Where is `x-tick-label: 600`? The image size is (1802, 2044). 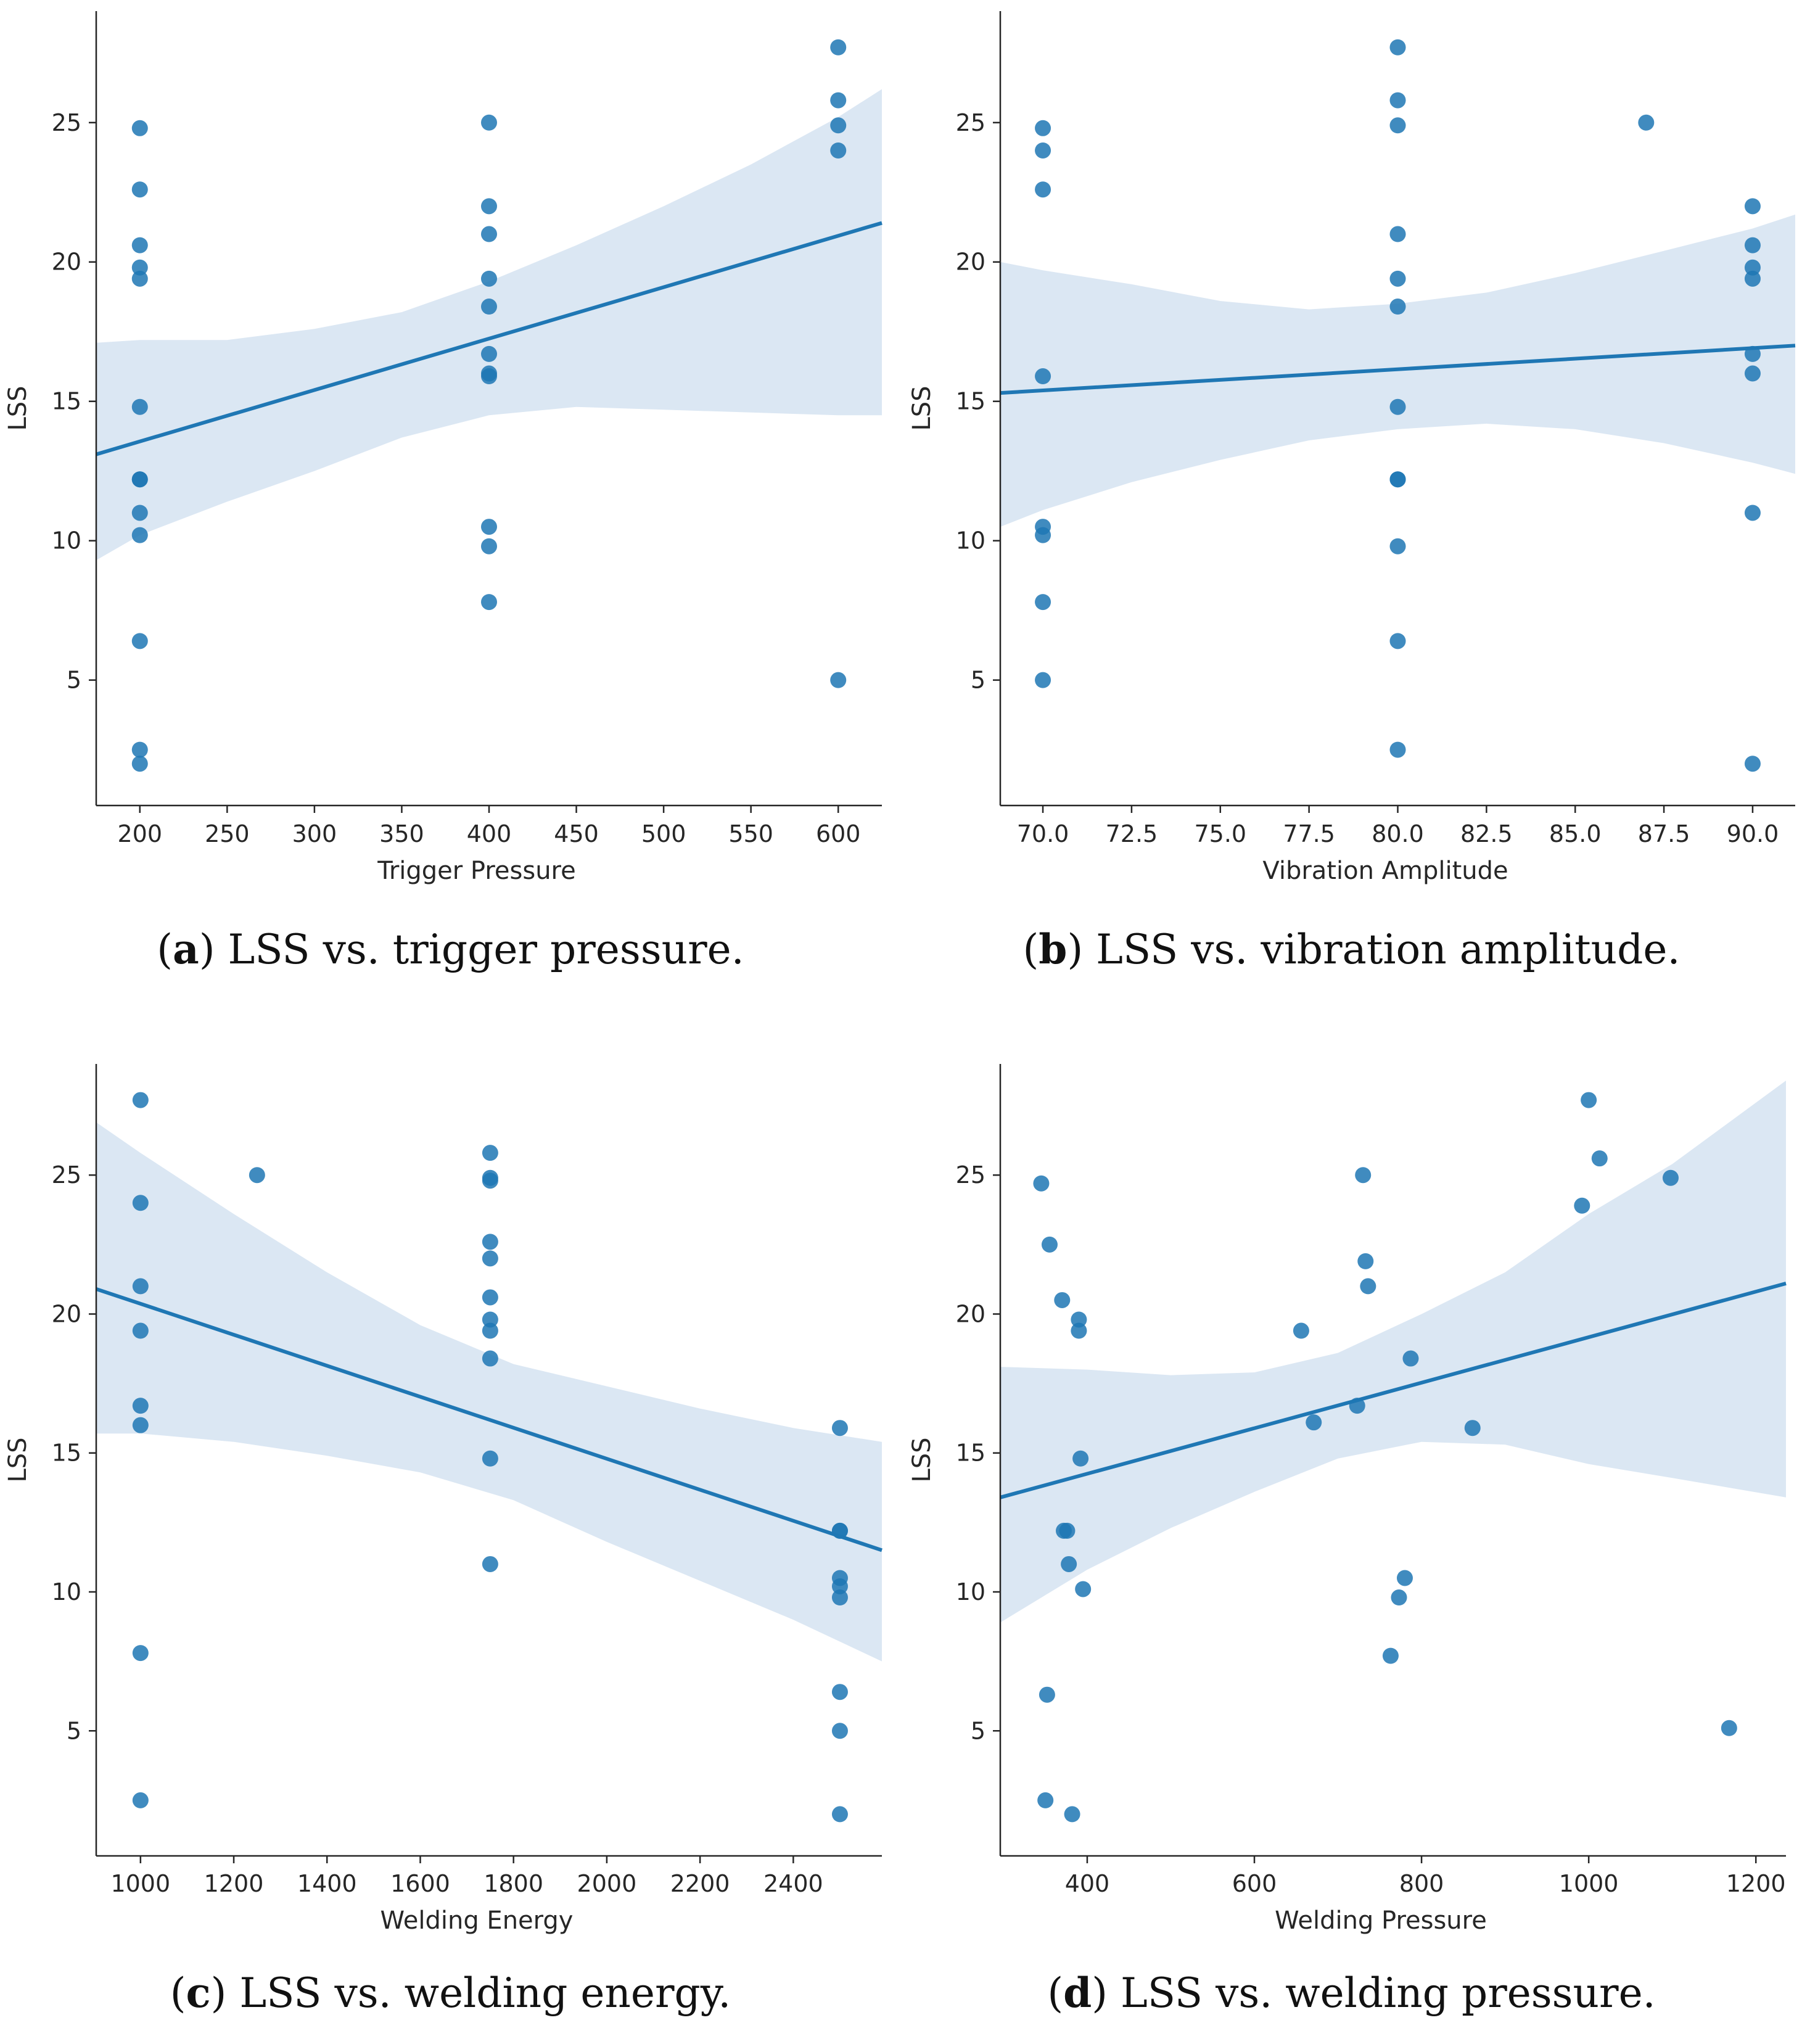 x-tick-label: 600 is located at coordinates (1255, 1883).